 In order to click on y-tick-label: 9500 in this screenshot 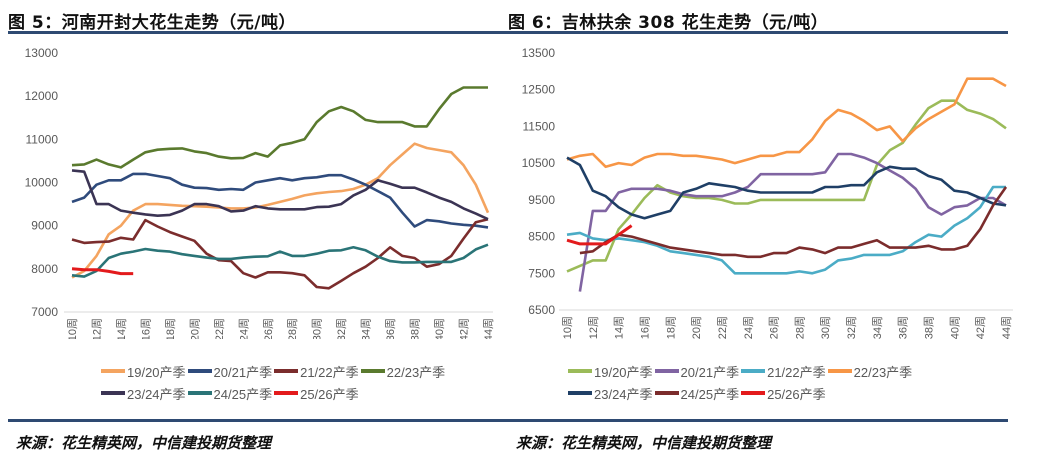, I will do `click(541, 200)`.